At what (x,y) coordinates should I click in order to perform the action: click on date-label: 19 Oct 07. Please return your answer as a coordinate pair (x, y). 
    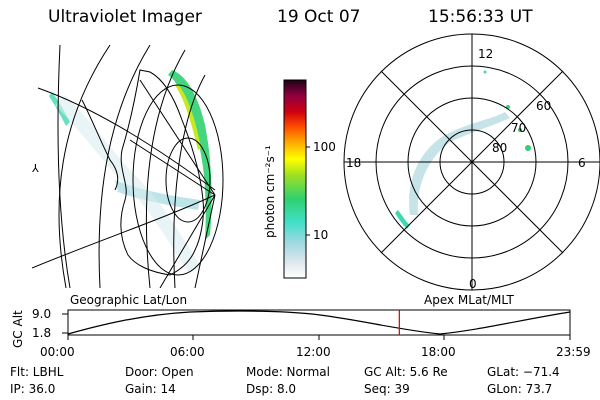
    Looking at the image, I should click on (319, 17).